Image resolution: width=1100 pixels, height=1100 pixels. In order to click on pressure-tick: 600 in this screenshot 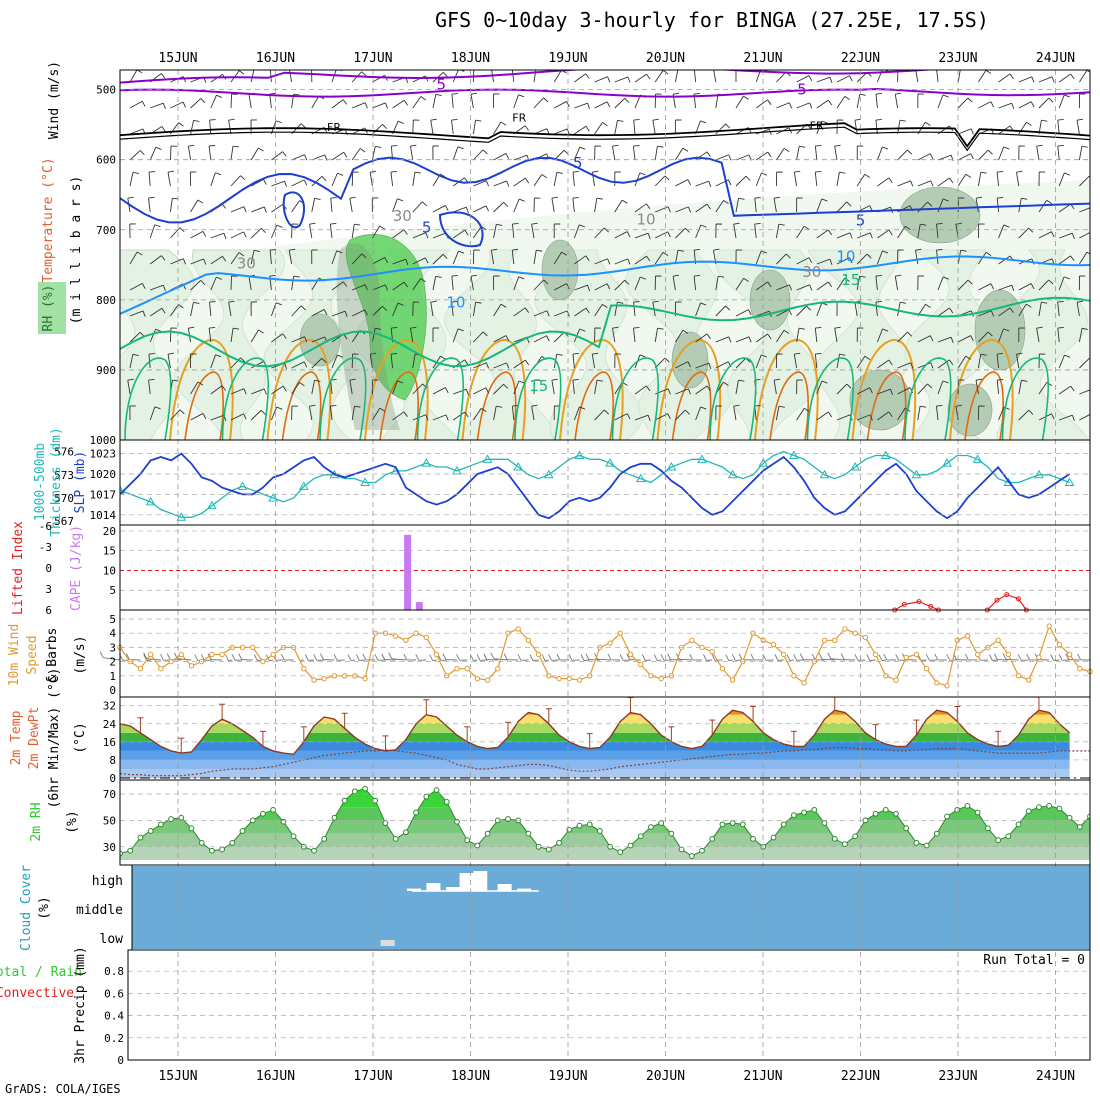, I will do `click(106, 160)`.